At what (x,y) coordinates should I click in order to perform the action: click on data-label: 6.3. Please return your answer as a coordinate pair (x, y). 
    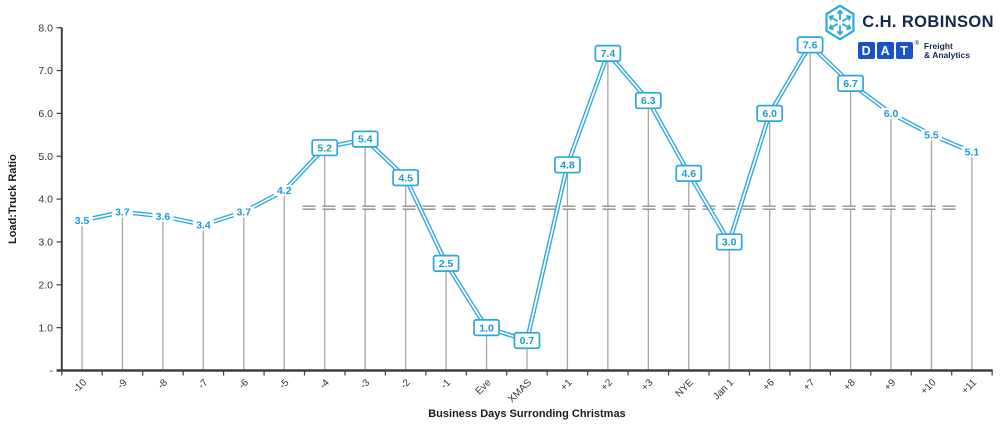
    Looking at the image, I should click on (648, 101).